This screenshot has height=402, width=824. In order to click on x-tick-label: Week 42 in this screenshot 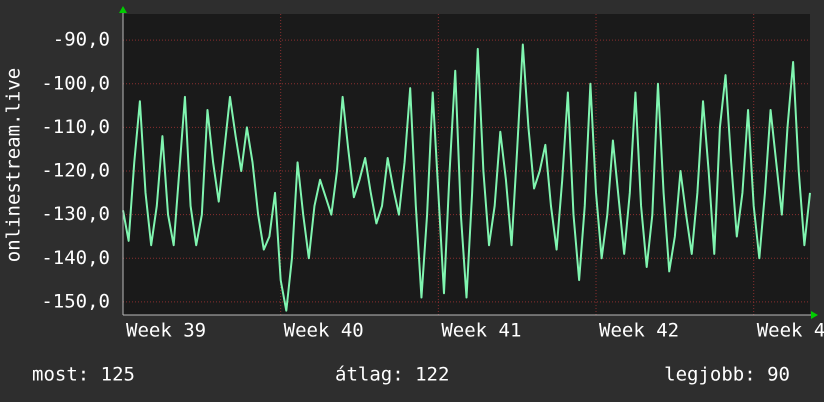, I will do `click(639, 331)`.